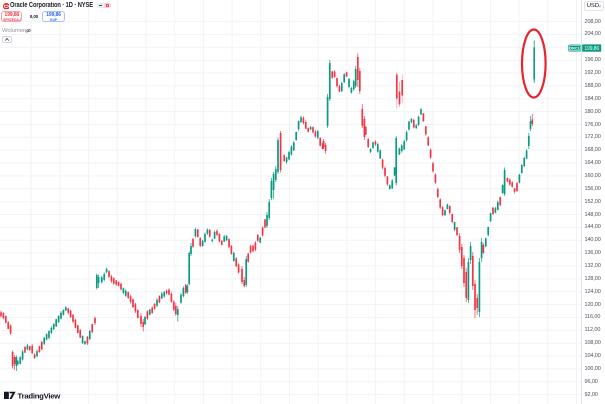 This screenshot has width=605, height=404. What do you see at coordinates (591, 49) in the screenshot?
I see `svg-text: 199,86` at bounding box center [591, 49].